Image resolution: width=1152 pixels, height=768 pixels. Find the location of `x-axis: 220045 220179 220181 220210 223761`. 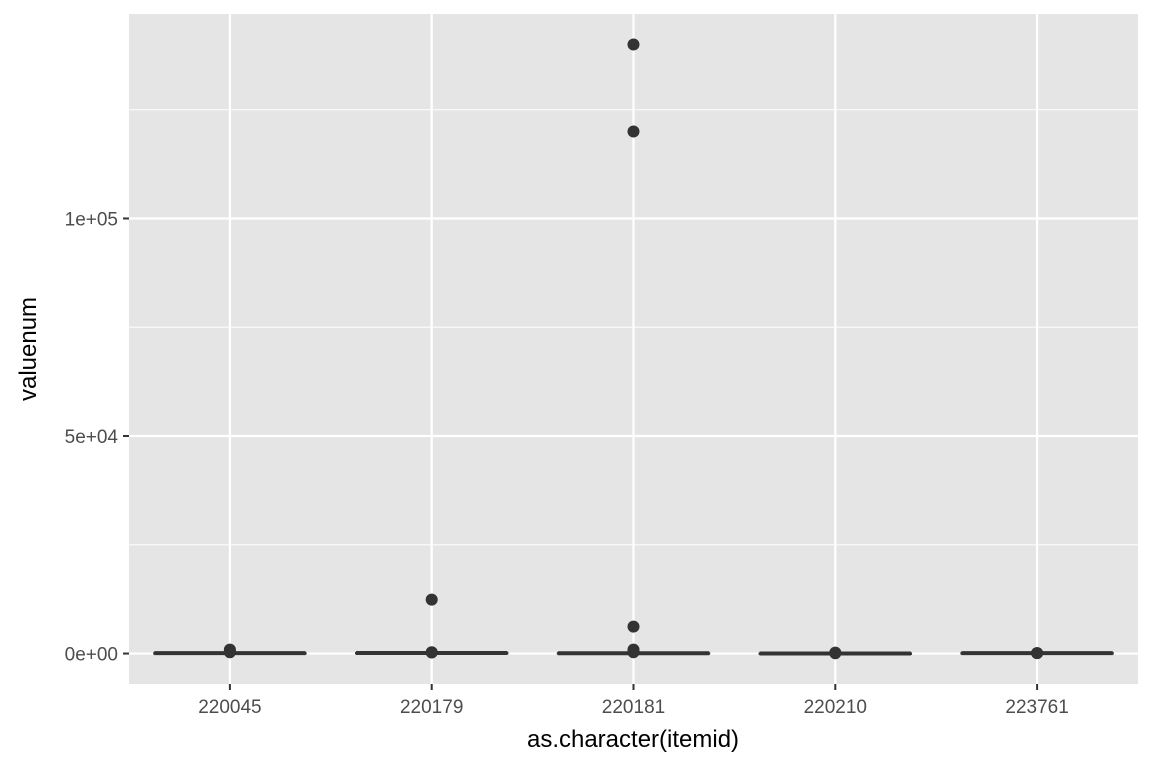

x-axis: 220045 220179 220181 220210 223761 is located at coordinates (633, 701).